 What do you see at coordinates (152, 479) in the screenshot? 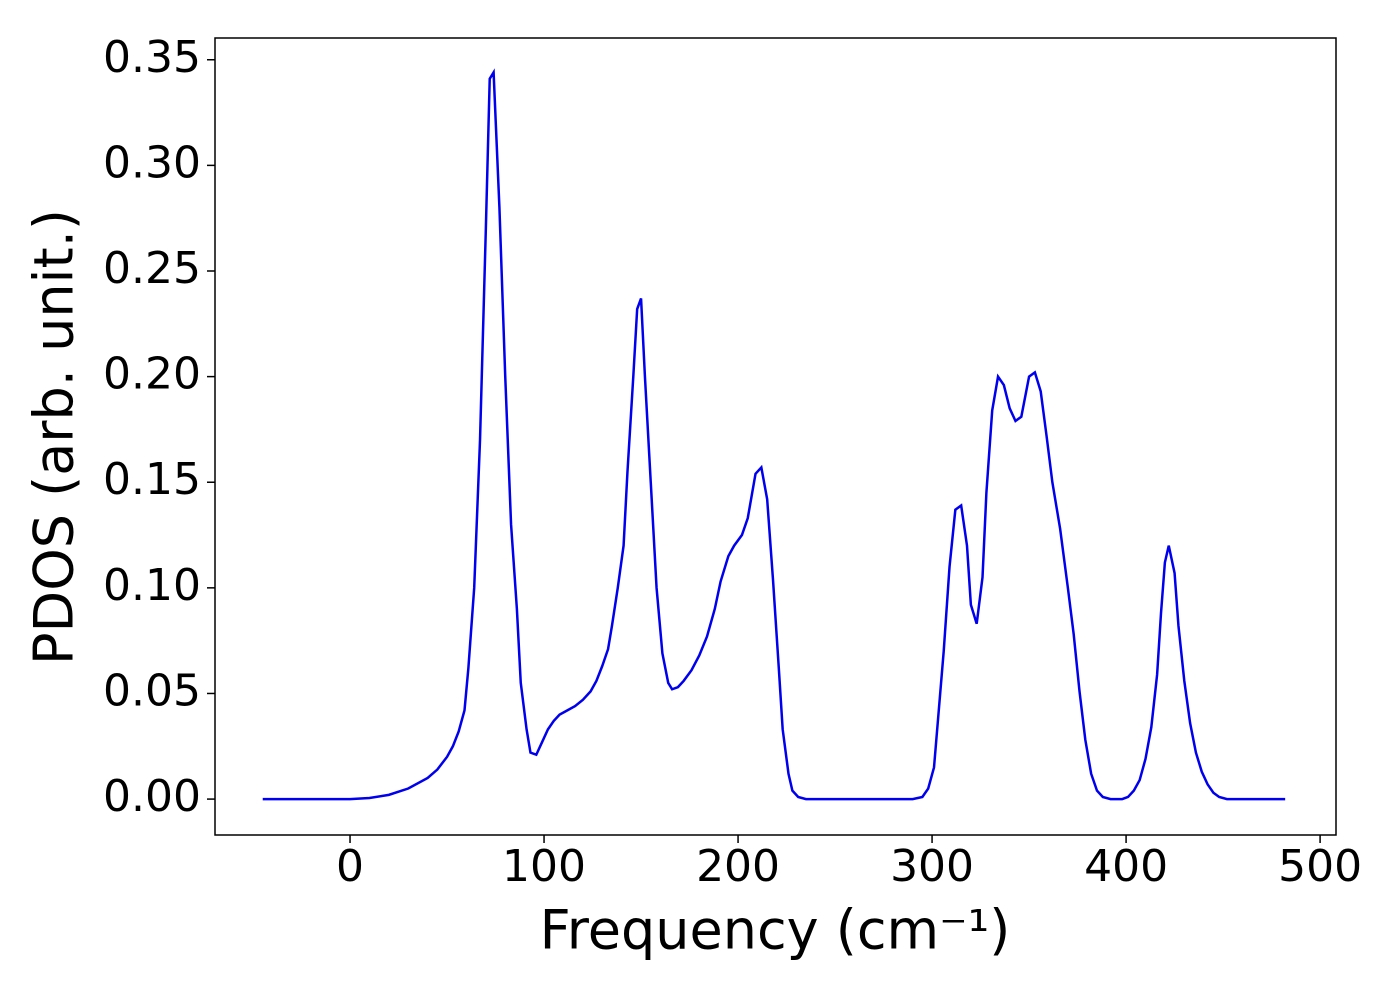
I see `y-tick-label: 0.15` at bounding box center [152, 479].